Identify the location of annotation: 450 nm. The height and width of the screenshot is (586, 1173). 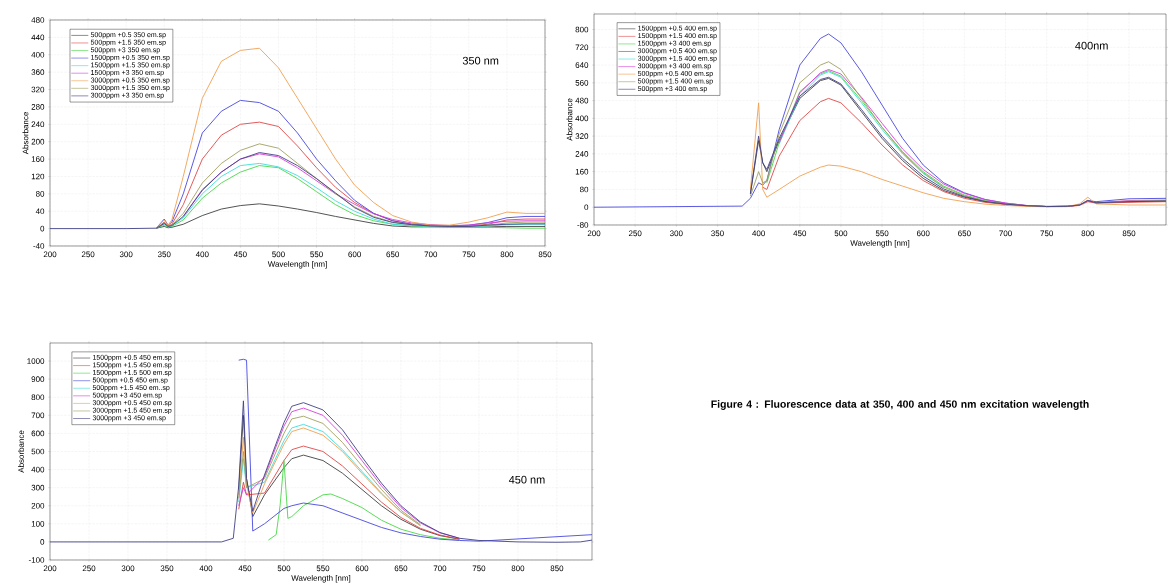
(526, 479).